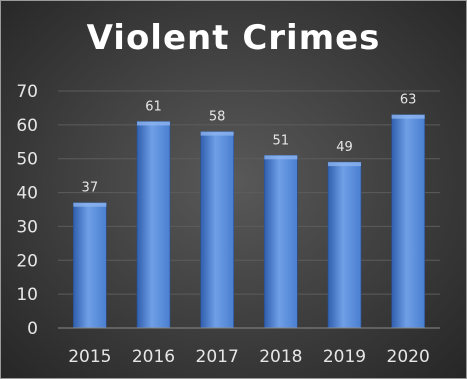 This screenshot has height=379, width=467. What do you see at coordinates (249, 357) in the screenshot?
I see `x-axis-tick-labels: 2015 2016 2017 2018 2019 2020` at bounding box center [249, 357].